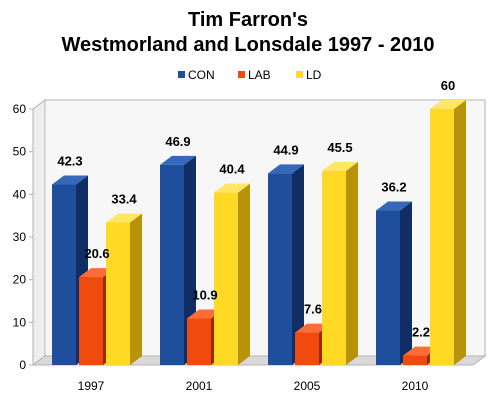 Image resolution: width=495 pixels, height=411 pixels. What do you see at coordinates (247, 45) in the screenshot?
I see `chart-title-line2: Westmorland and Lonsdale 1997 - 2010` at bounding box center [247, 45].